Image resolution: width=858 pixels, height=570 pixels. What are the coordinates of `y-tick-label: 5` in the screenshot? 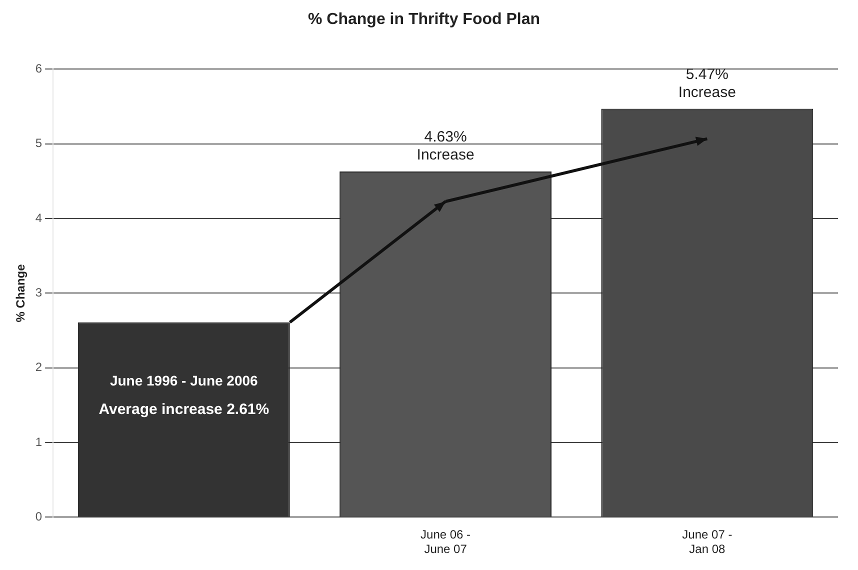 It's located at (38, 143).